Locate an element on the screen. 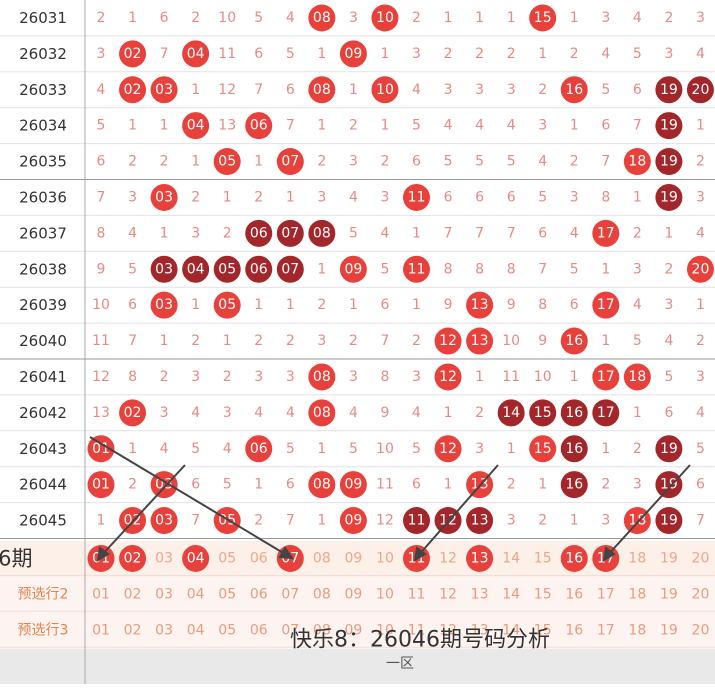 This screenshot has width=715, height=688. cell-number: 17 is located at coordinates (606, 630).